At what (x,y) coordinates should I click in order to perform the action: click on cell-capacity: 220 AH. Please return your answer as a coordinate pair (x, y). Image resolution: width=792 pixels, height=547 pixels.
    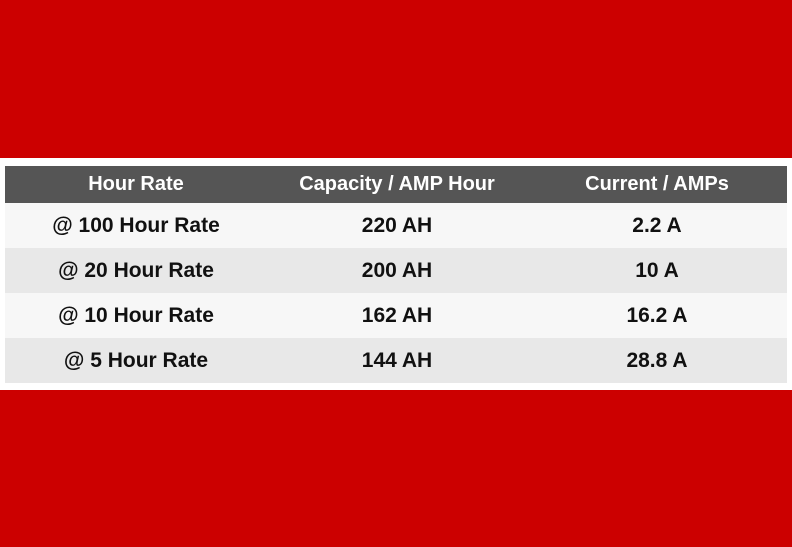
    Looking at the image, I should click on (397, 225).